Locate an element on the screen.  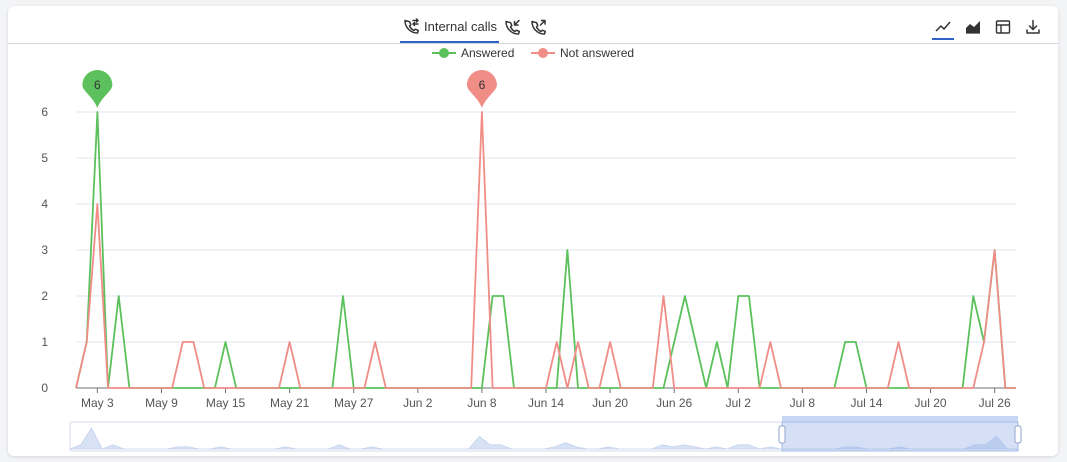
x-tick-label: Jul 26 is located at coordinates (995, 403).